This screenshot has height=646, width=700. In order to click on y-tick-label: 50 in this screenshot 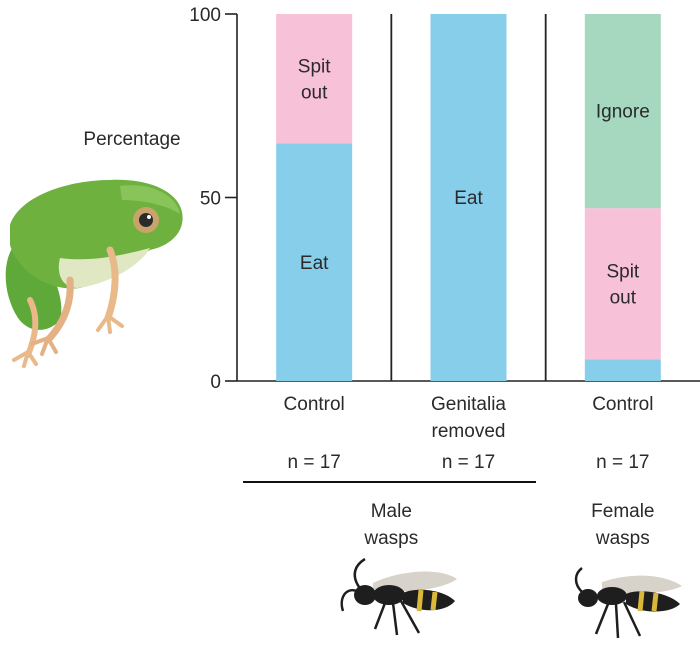, I will do `click(210, 199)`.